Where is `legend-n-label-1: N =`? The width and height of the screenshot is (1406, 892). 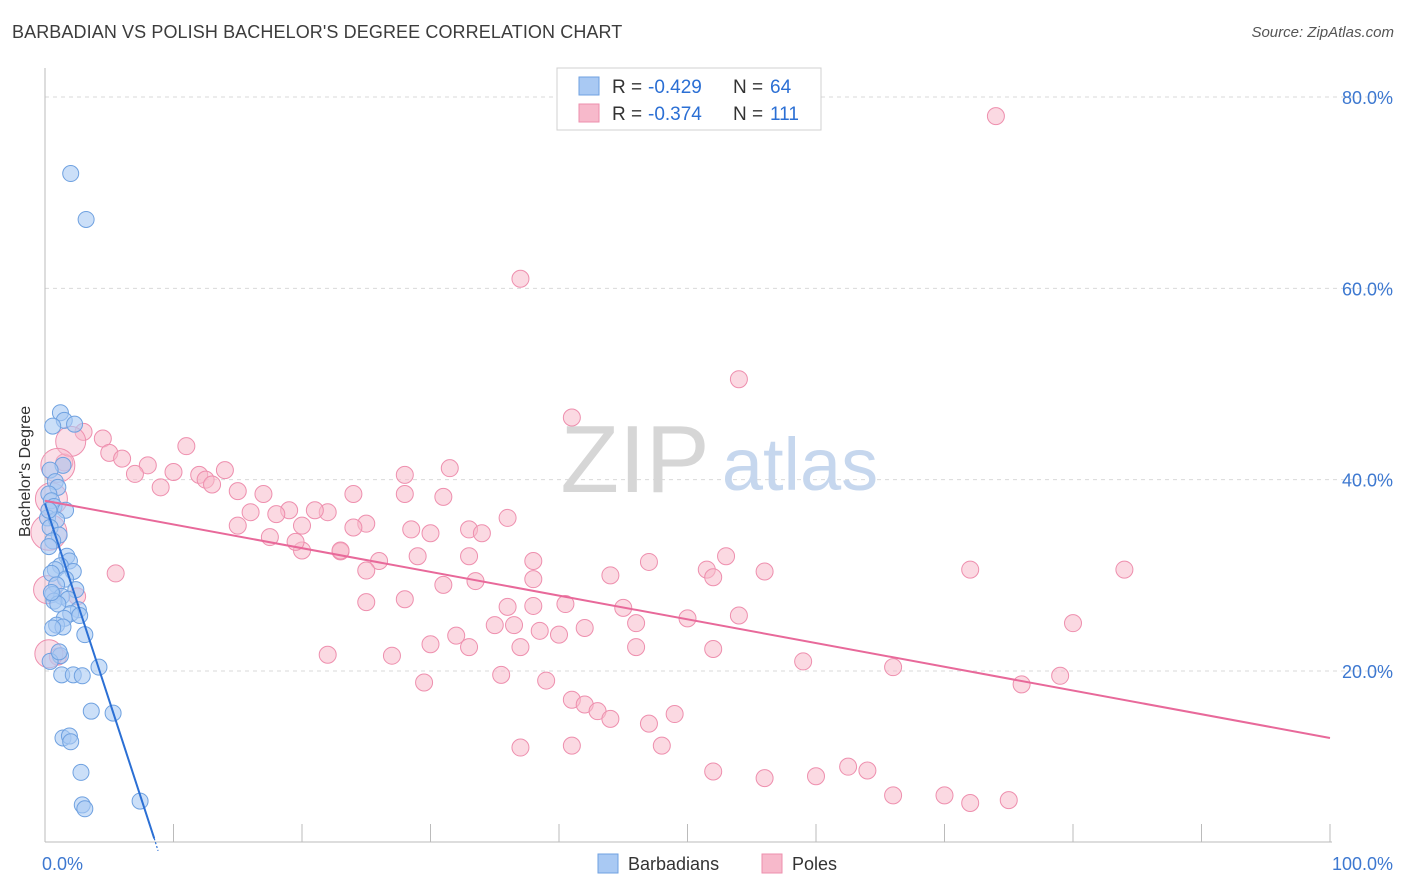
legend-n-label-1: N = is located at coordinates (748, 87).